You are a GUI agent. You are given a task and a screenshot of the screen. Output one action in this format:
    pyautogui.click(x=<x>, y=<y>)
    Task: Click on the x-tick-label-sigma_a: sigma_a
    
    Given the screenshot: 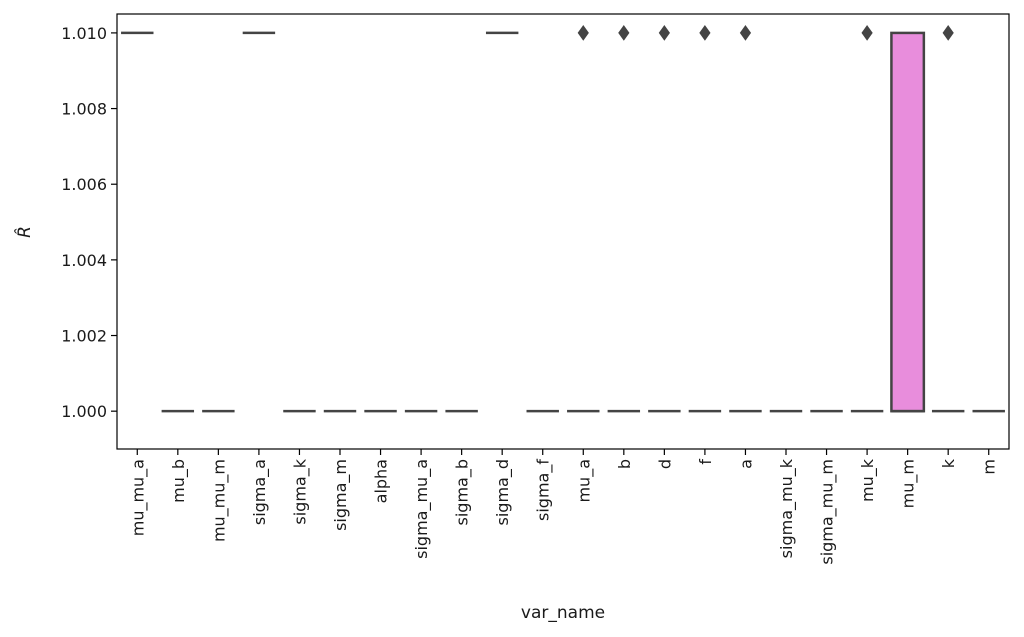 What is the action you would take?
    pyautogui.click(x=260, y=492)
    